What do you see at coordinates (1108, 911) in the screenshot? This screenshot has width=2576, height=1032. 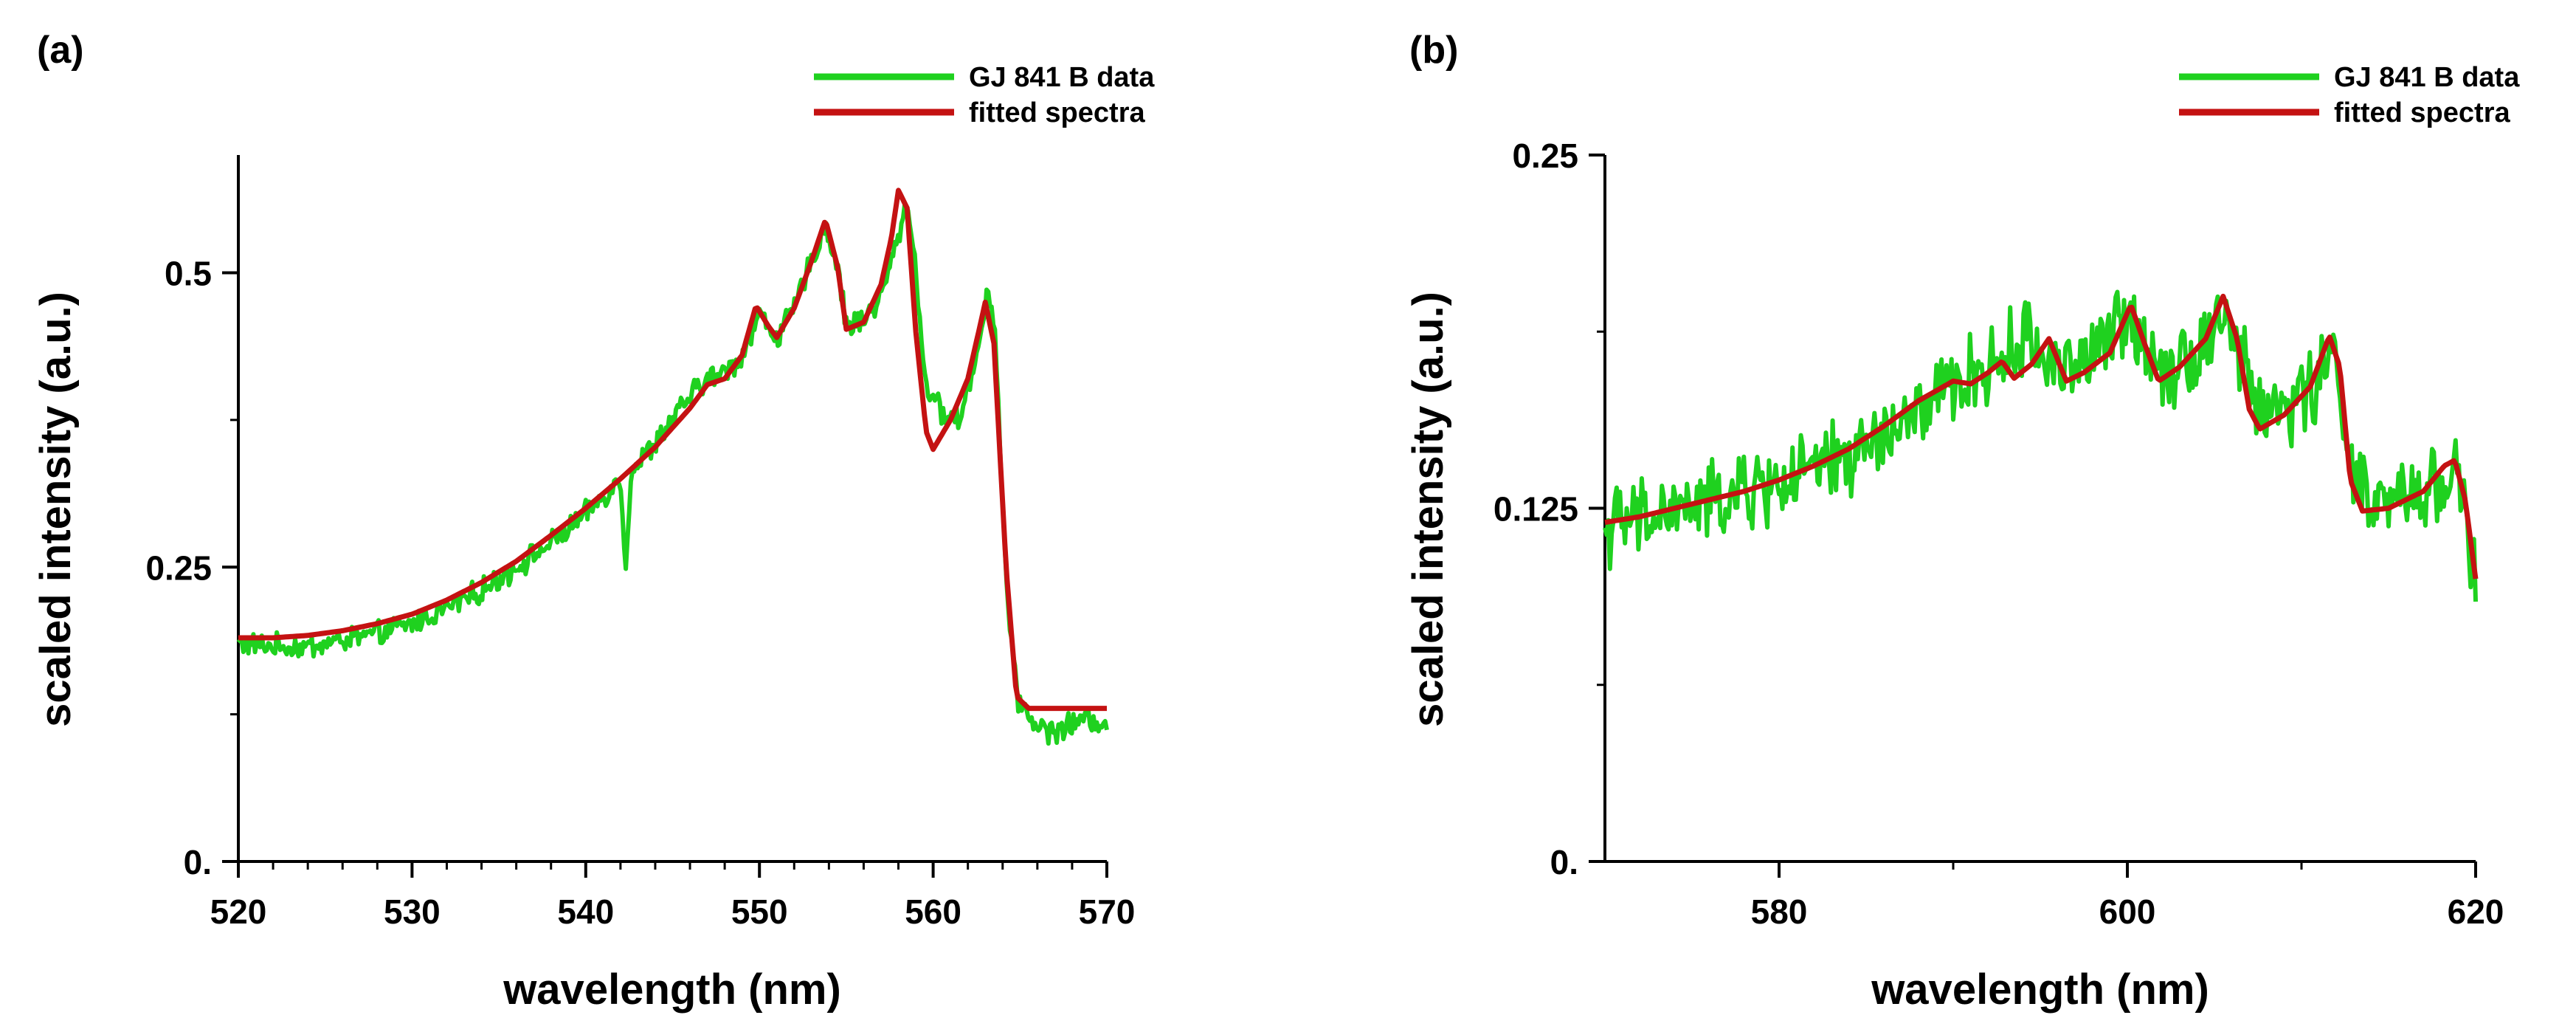 I see `x-tick-label: 570` at bounding box center [1108, 911].